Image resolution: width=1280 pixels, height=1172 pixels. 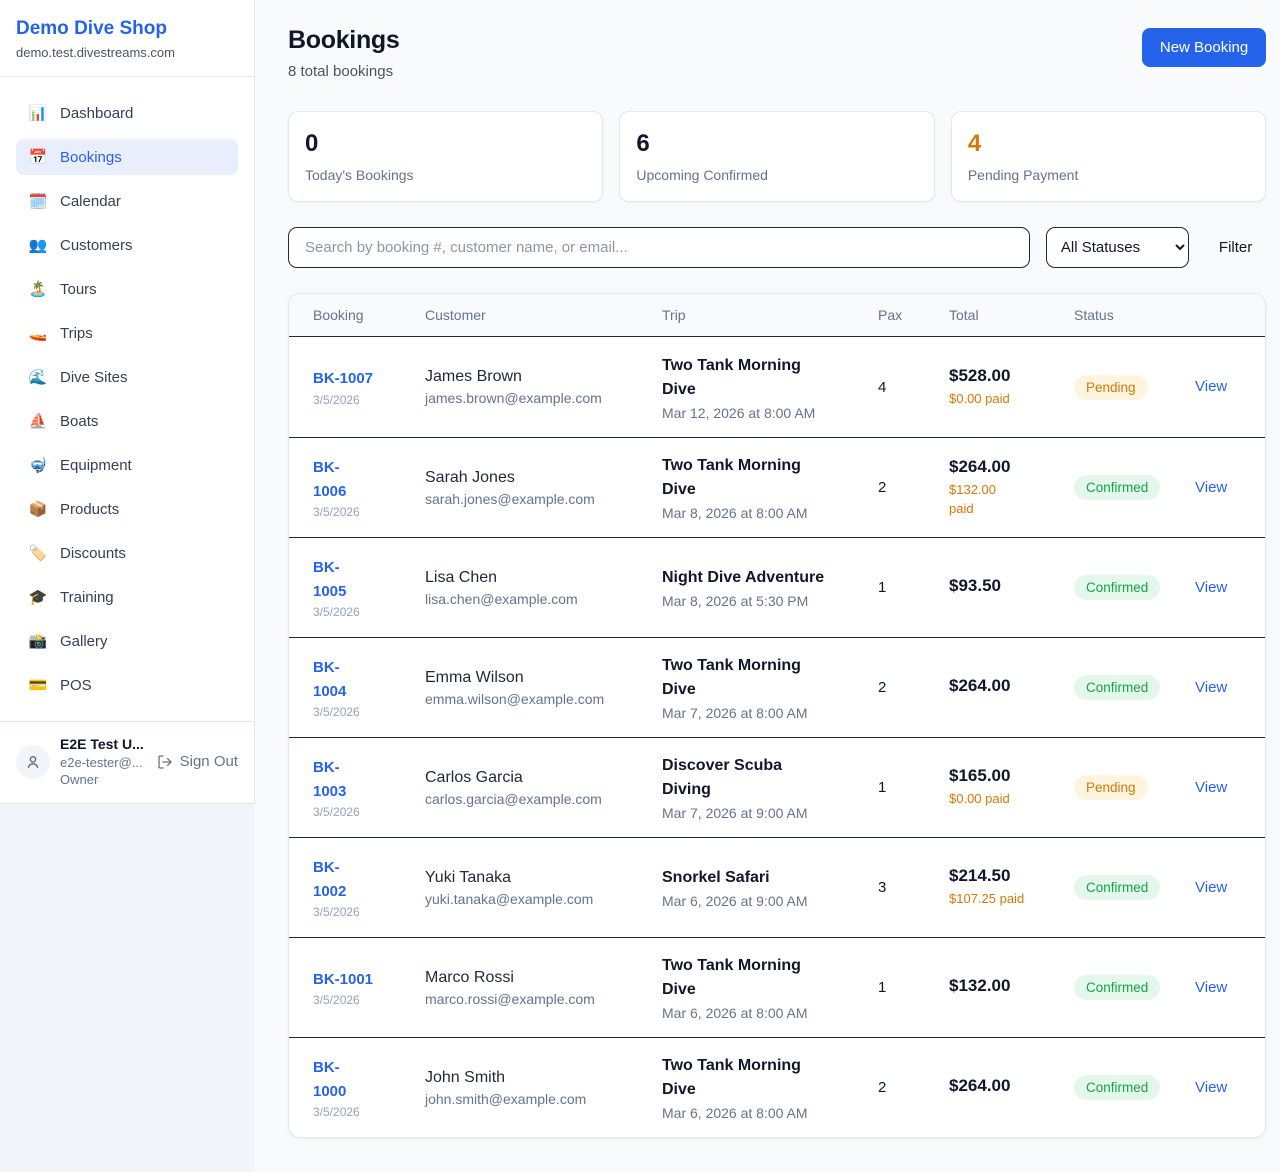 I want to click on customer-email: sarah.jones@example.com, so click(x=510, y=498).